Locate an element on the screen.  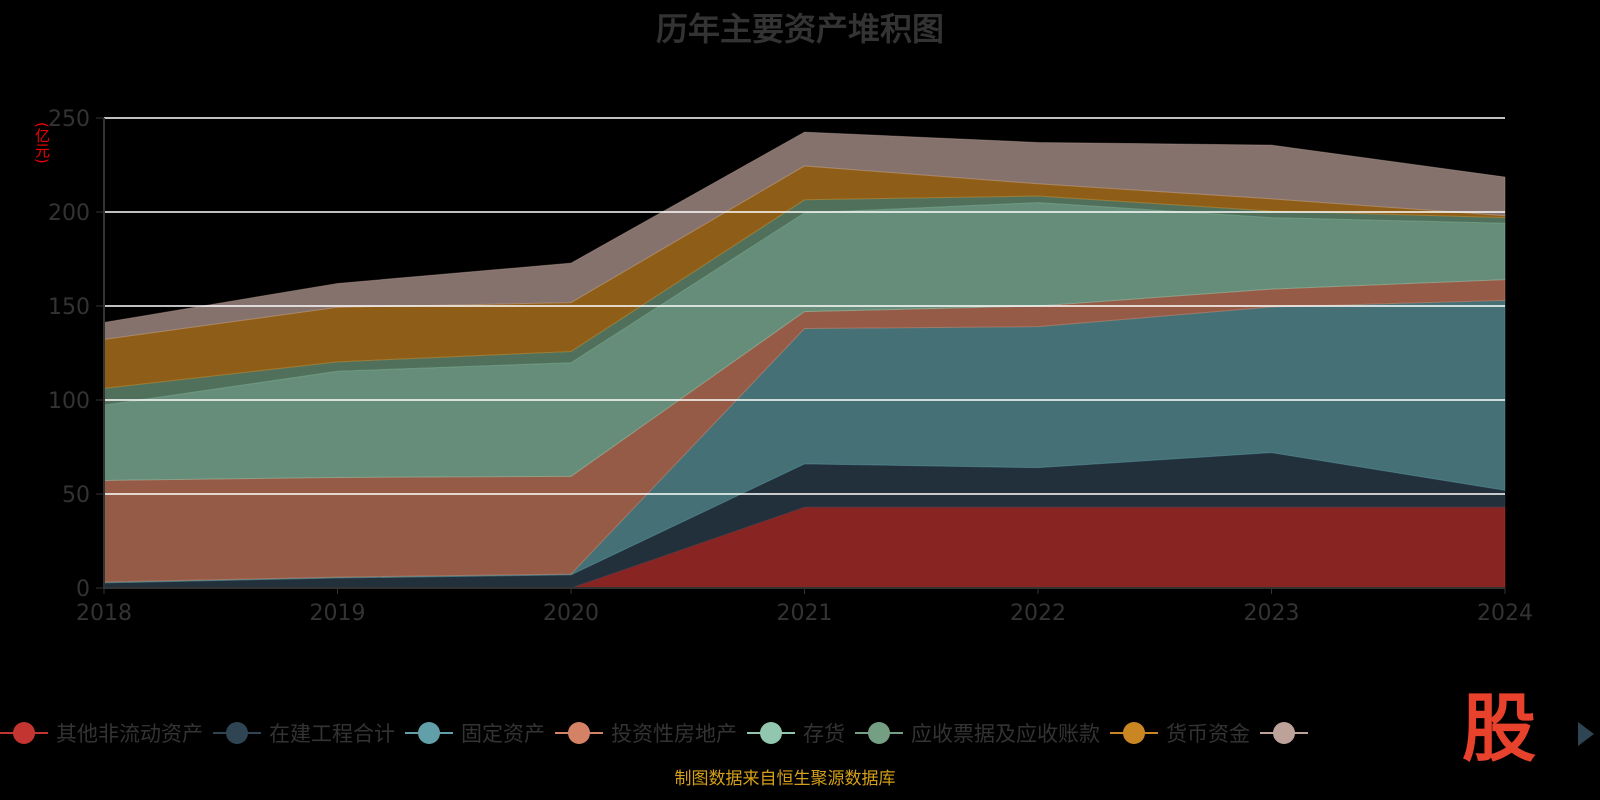
logo-watermark: 股 is located at coordinates (1499, 729).